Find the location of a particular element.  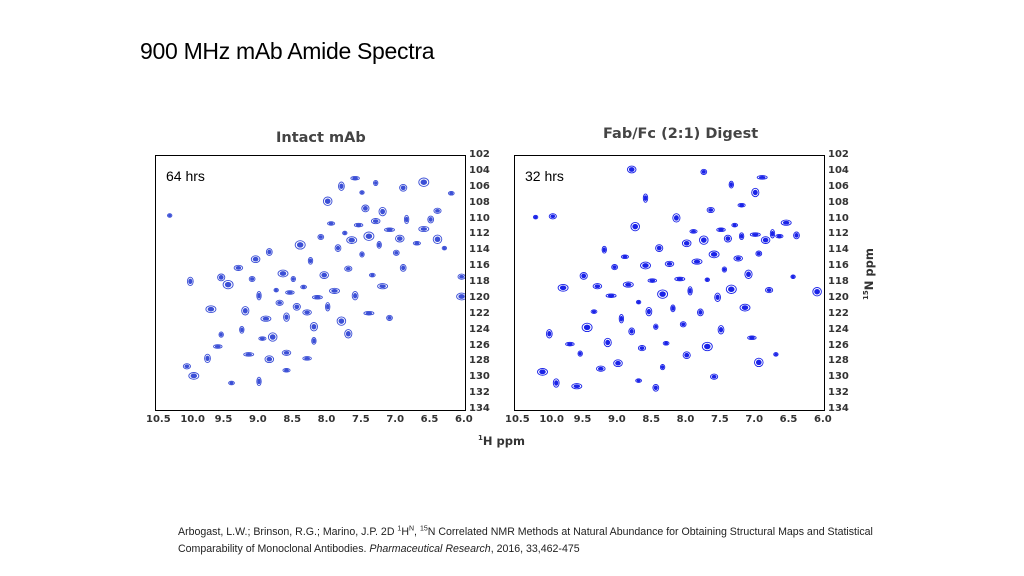

panel-title-digest: Fab/Fc (2:1) Digest is located at coordinates (681, 134).